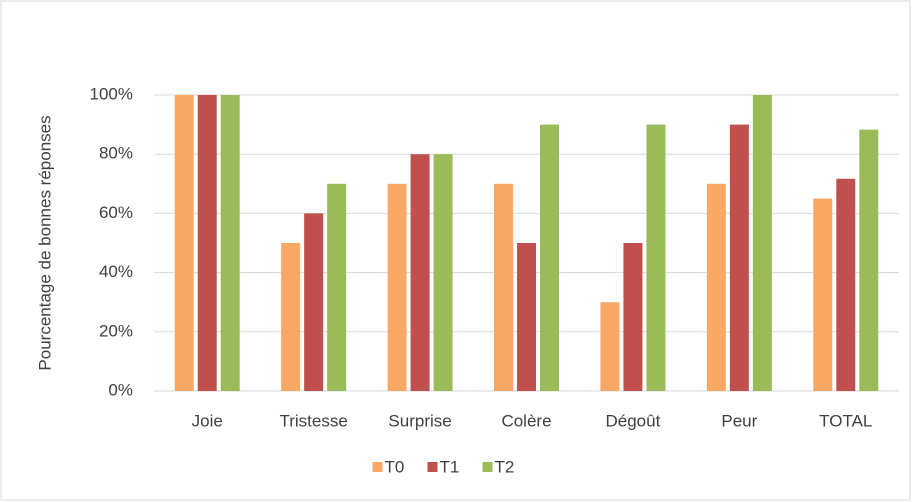 This screenshot has height=502, width=912. Describe the element at coordinates (419, 420) in the screenshot. I see `x-tick-label: Surprise` at that location.